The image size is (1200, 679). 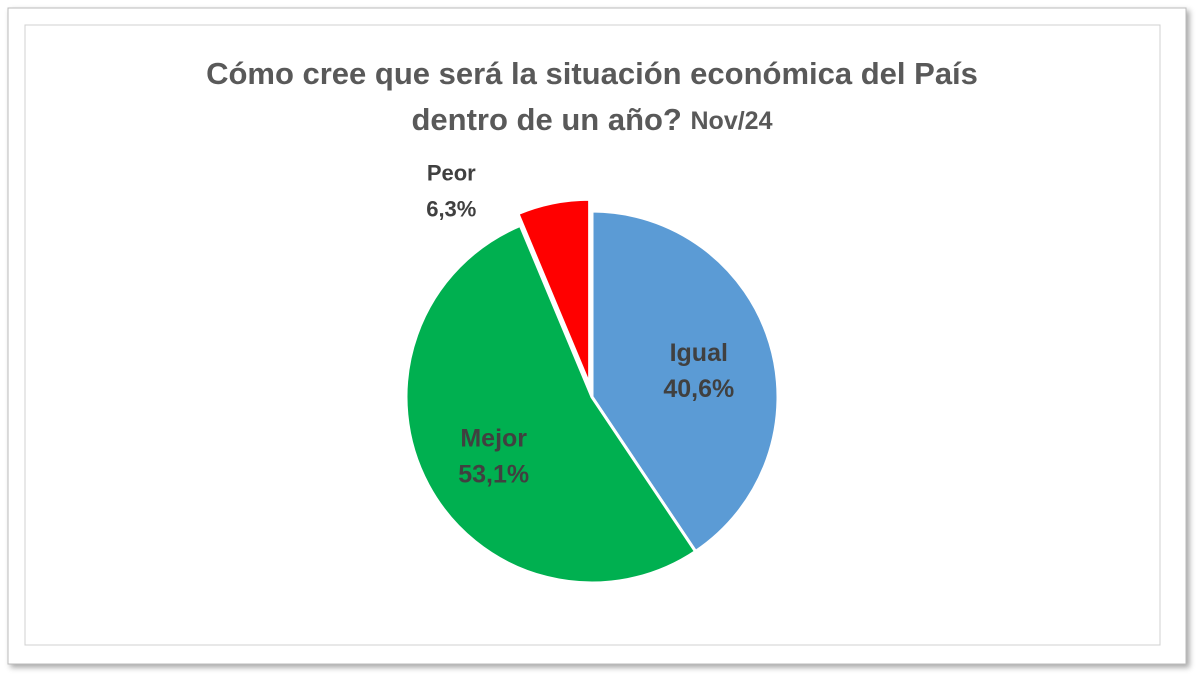 What do you see at coordinates (698, 389) in the screenshot?
I see `data-label-value: 40,6%` at bounding box center [698, 389].